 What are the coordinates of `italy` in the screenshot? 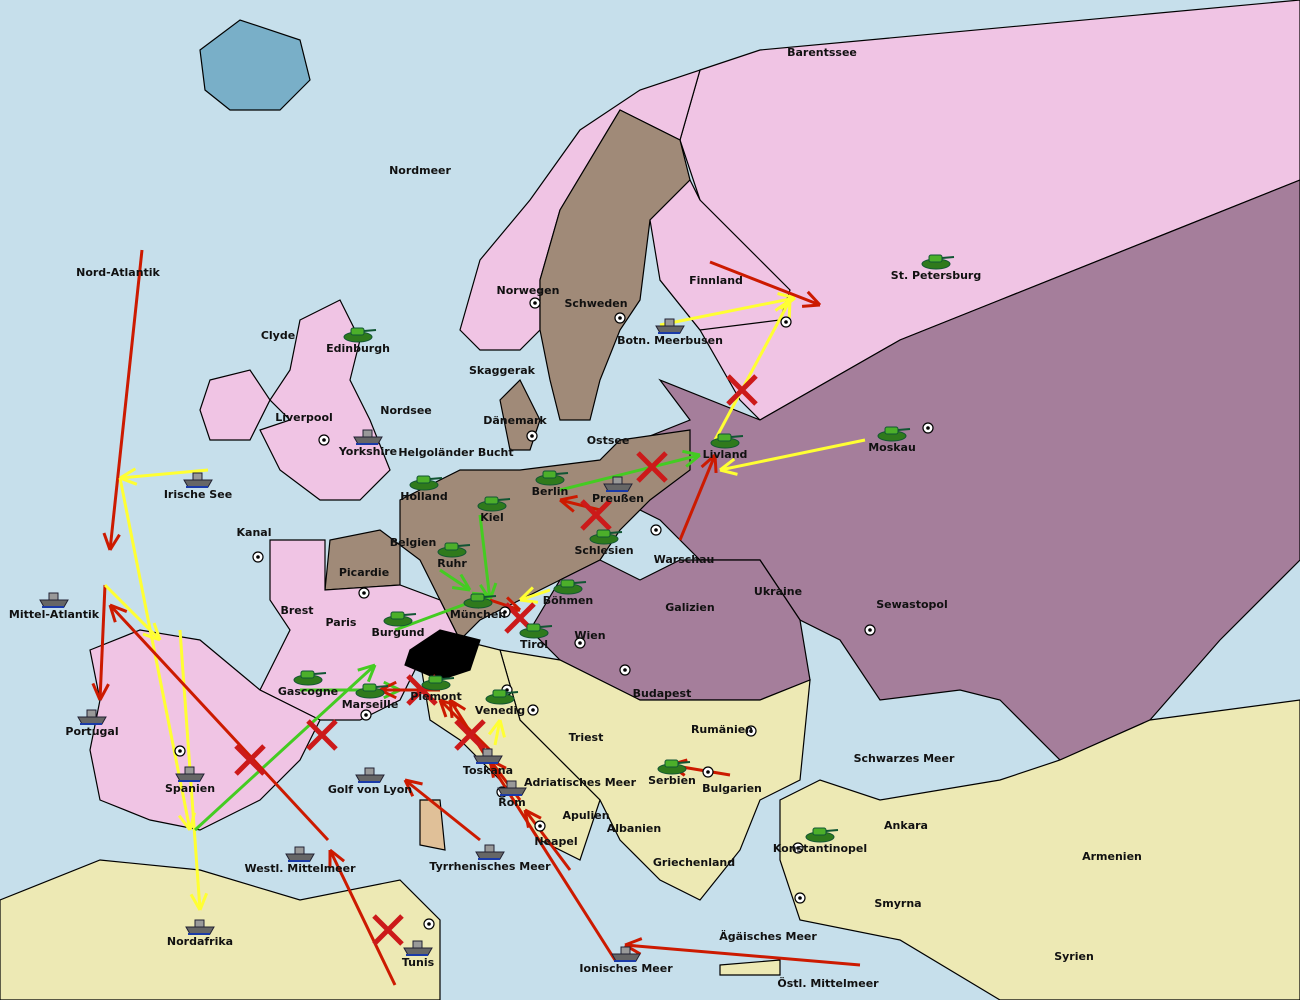 It's located at (510, 750).